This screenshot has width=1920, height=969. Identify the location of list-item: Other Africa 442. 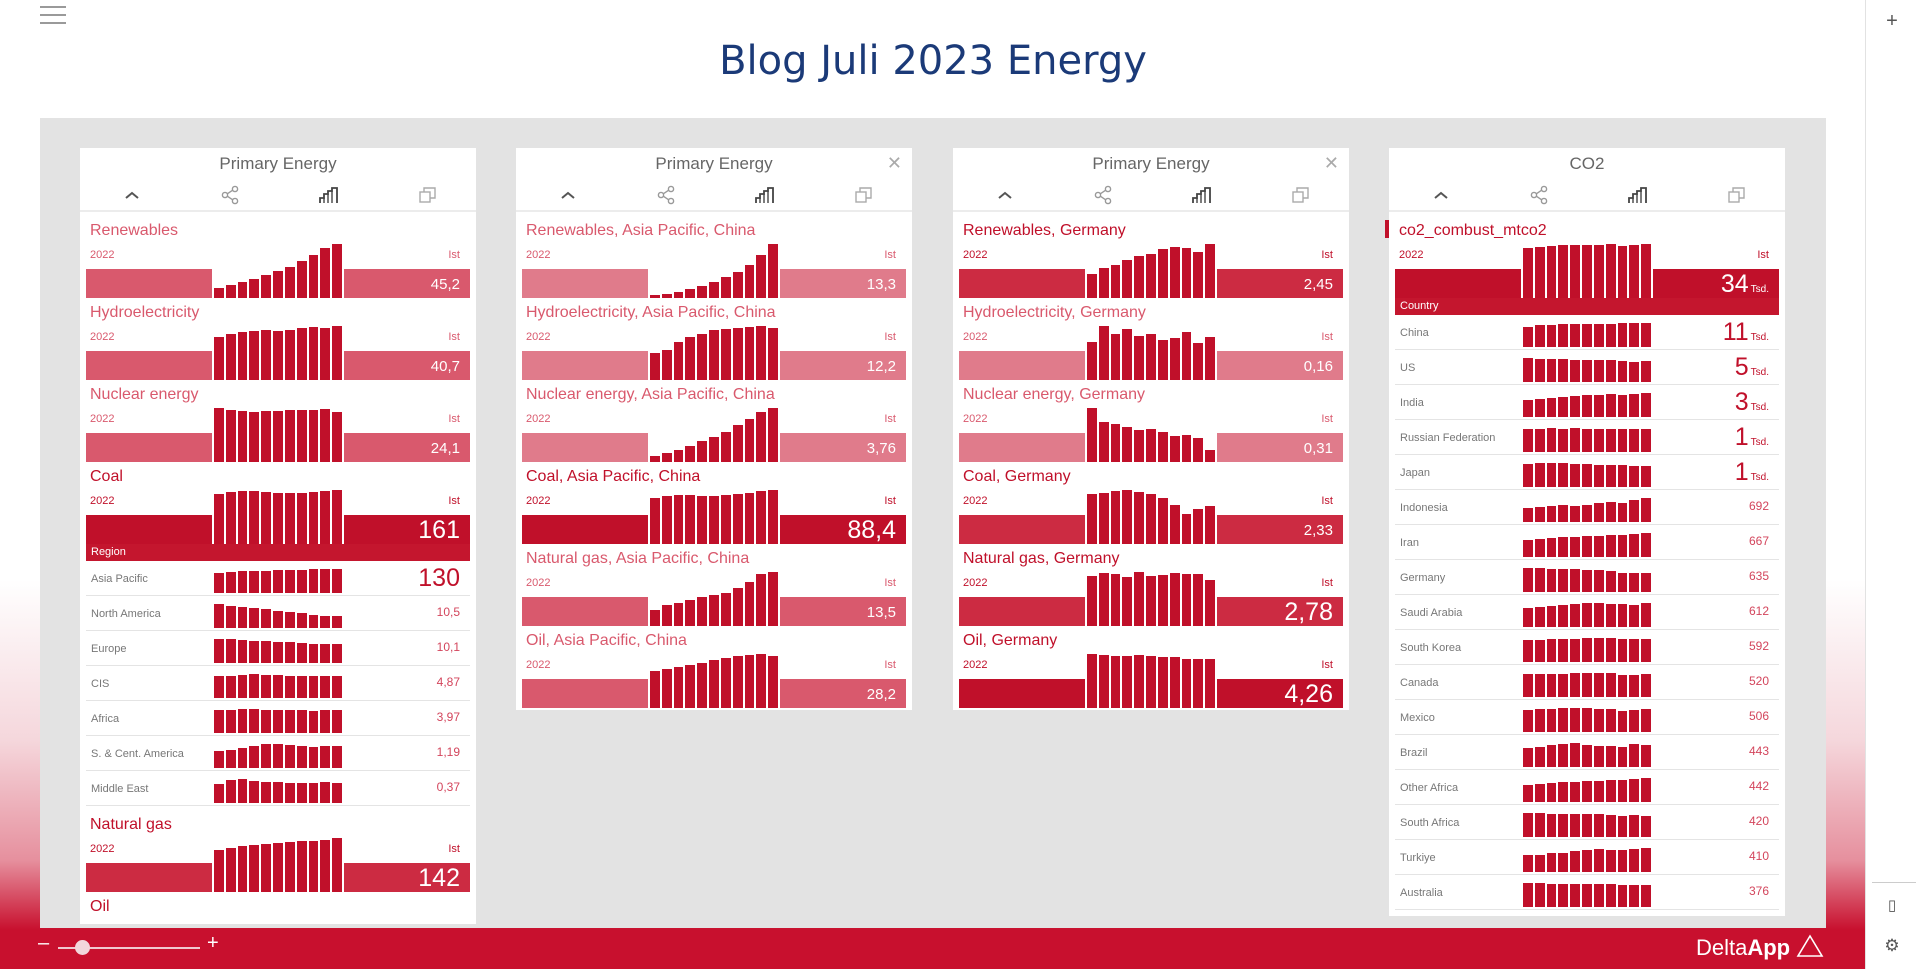
(1587, 787).